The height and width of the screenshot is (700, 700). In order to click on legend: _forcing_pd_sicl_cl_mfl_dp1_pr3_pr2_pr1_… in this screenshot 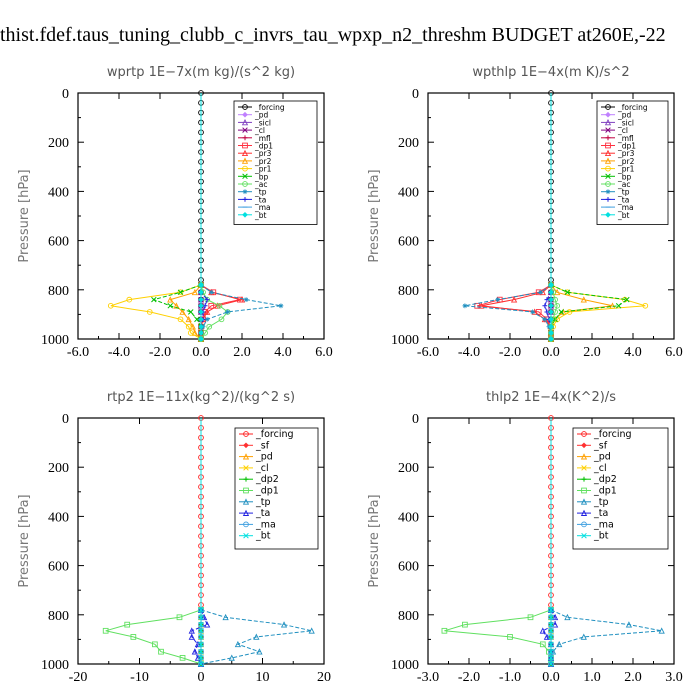, I will do `click(632, 162)`.